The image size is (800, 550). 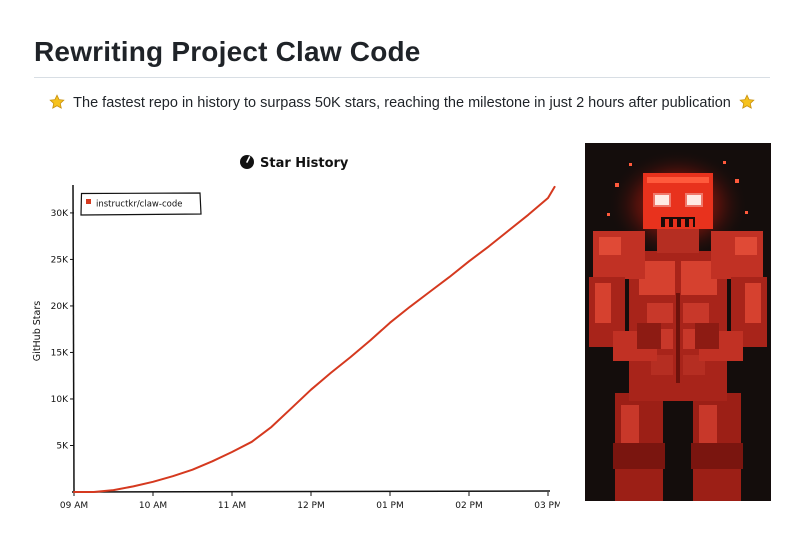 What do you see at coordinates (304, 163) in the screenshot?
I see `chart-title: Star History` at bounding box center [304, 163].